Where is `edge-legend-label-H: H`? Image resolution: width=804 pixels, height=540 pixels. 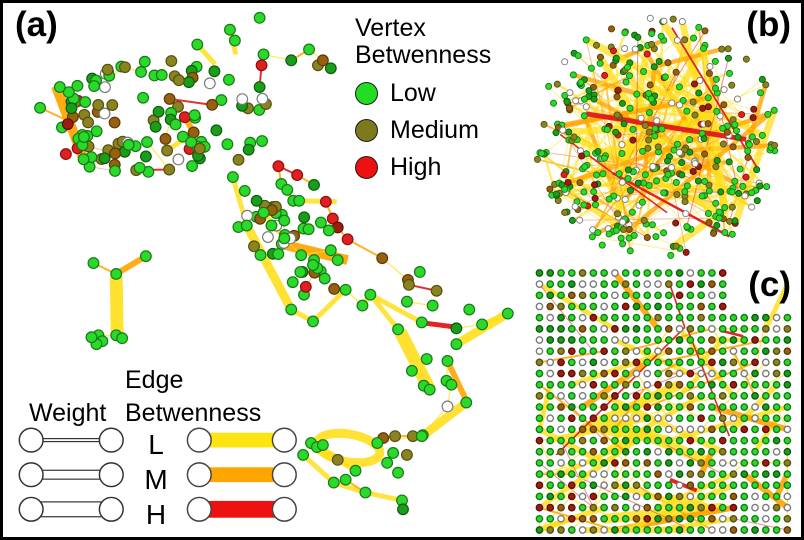 edge-legend-label-H: H is located at coordinates (156, 514).